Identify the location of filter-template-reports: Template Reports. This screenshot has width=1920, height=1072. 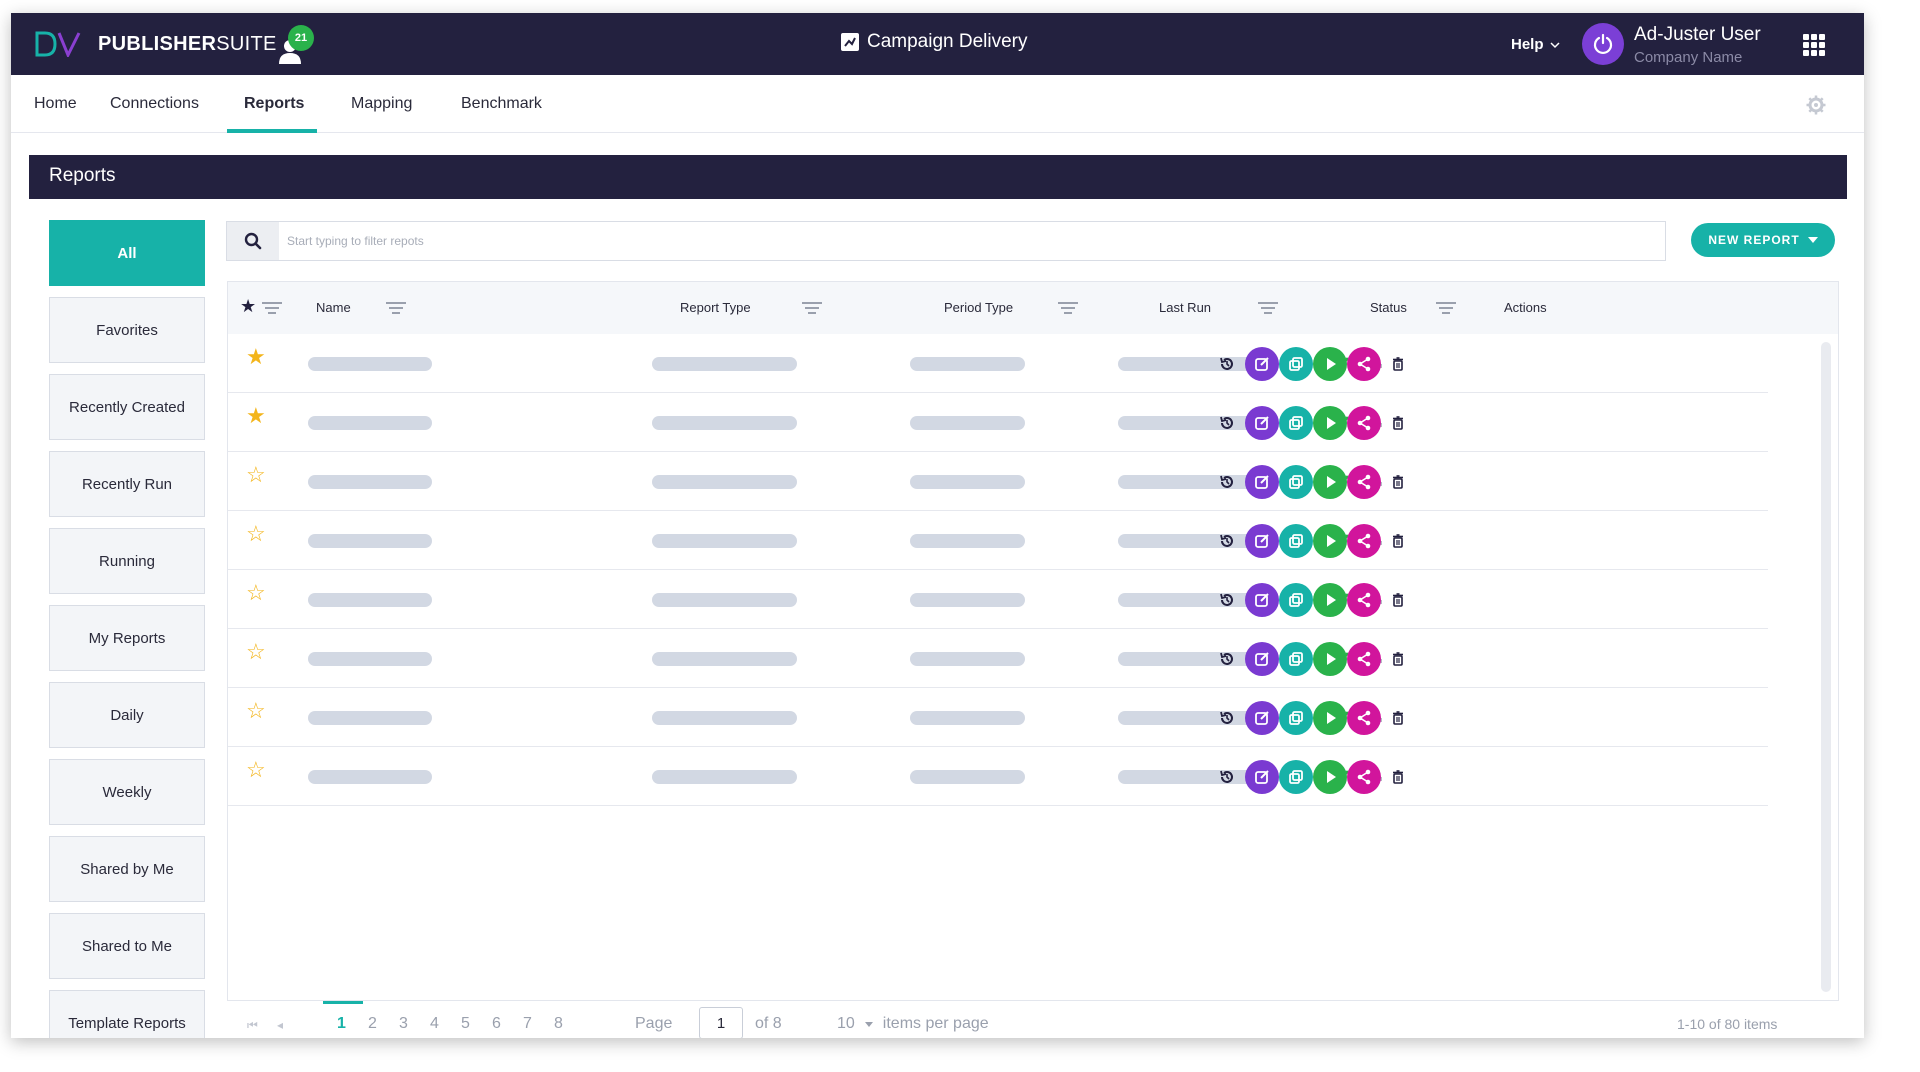
(127, 1014).